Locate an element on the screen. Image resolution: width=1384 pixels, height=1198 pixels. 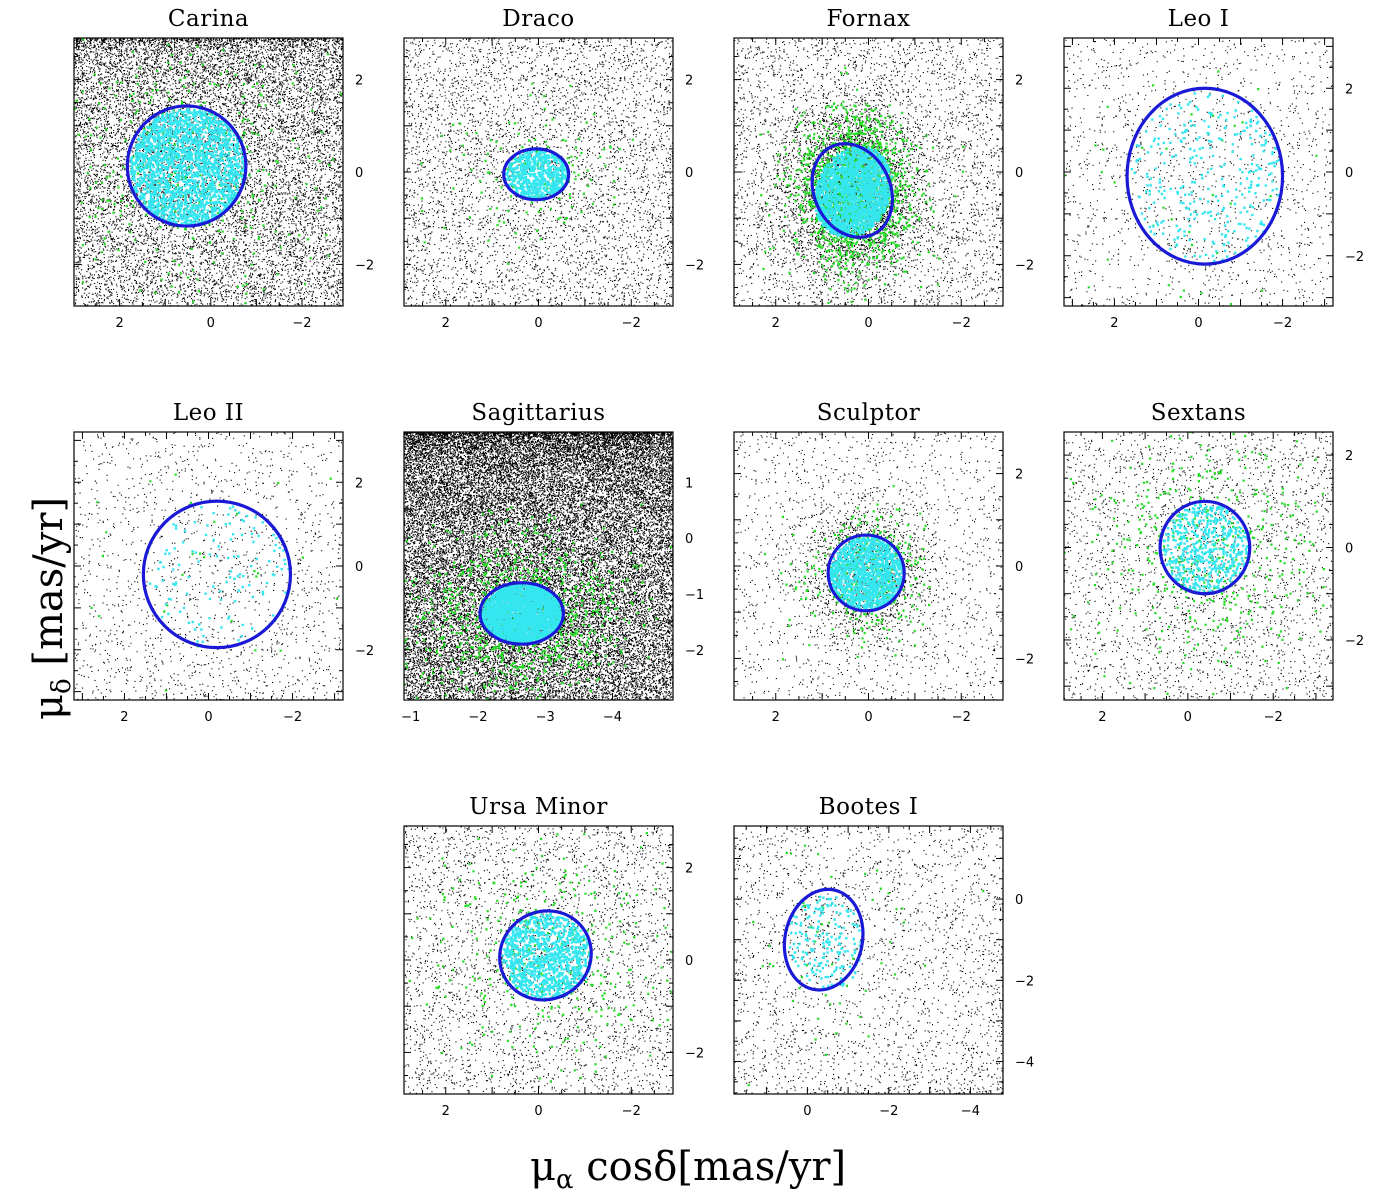
panel-title: Fornax is located at coordinates (868, 19).